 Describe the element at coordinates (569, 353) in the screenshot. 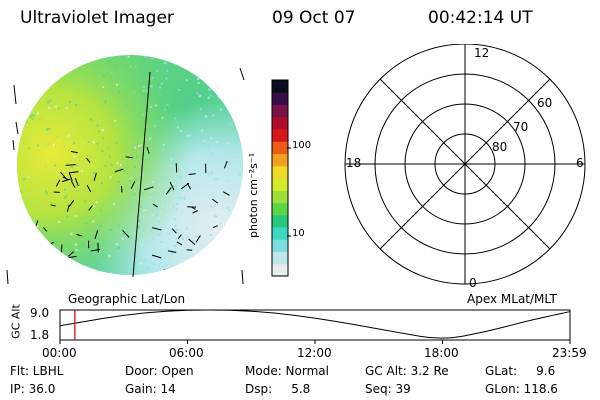

I see `altitude-xtick-4: 23:59` at that location.